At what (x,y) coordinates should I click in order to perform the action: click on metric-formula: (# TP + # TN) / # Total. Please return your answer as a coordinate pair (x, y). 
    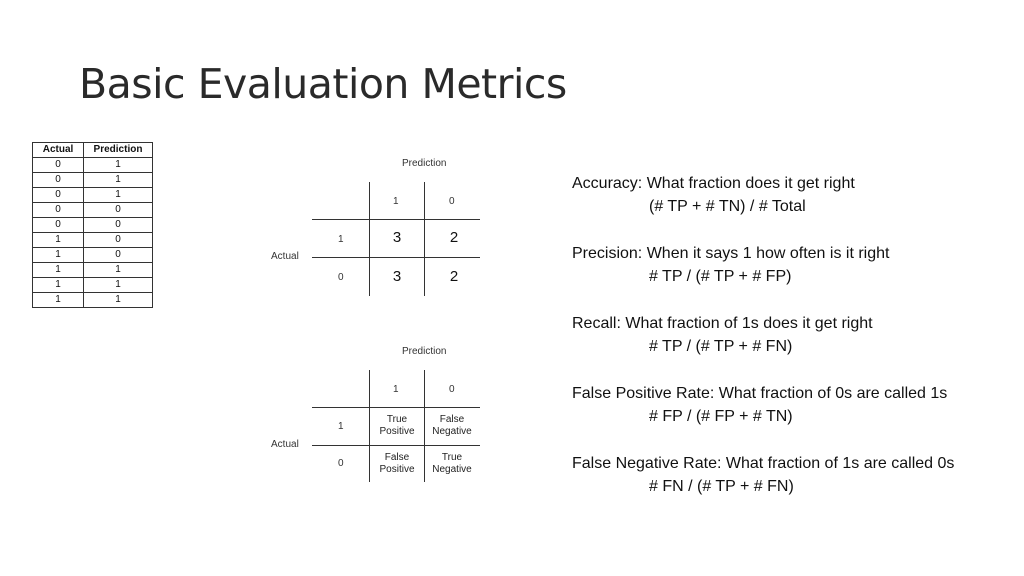
    Looking at the image, I should click on (727, 206).